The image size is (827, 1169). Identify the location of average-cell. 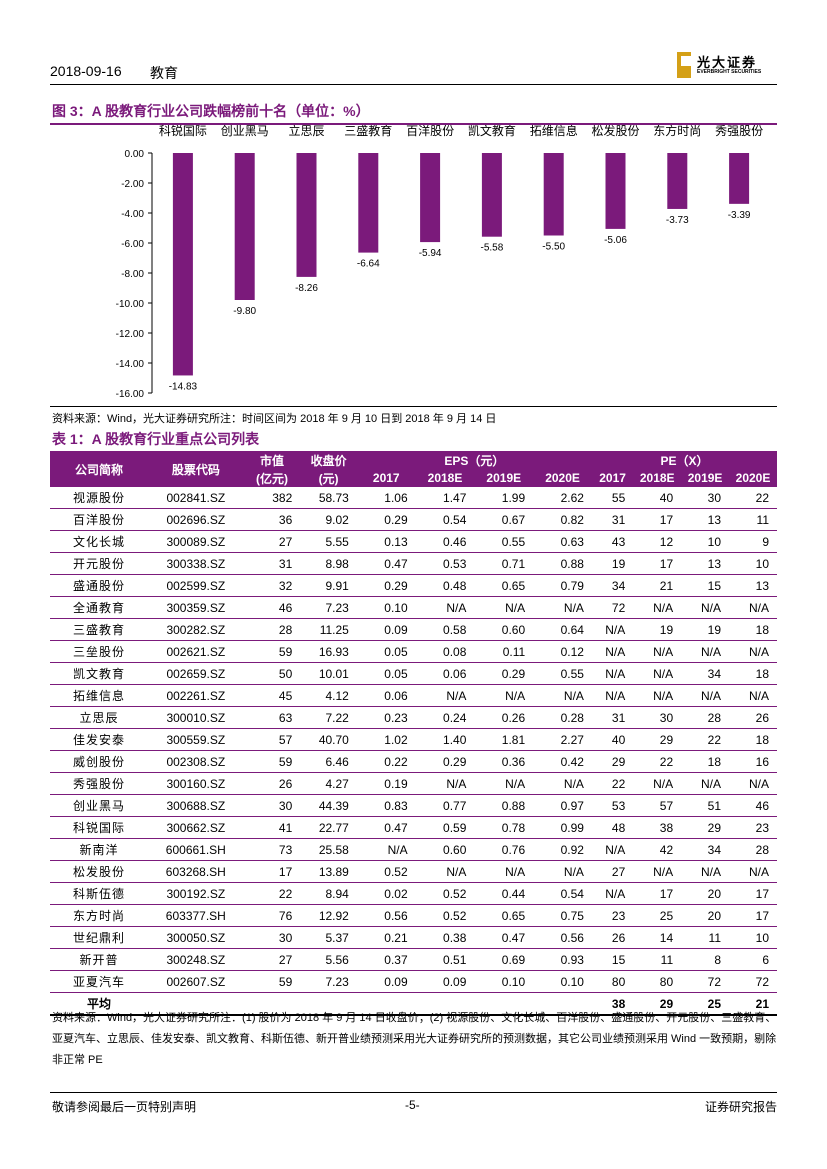
(562, 1004).